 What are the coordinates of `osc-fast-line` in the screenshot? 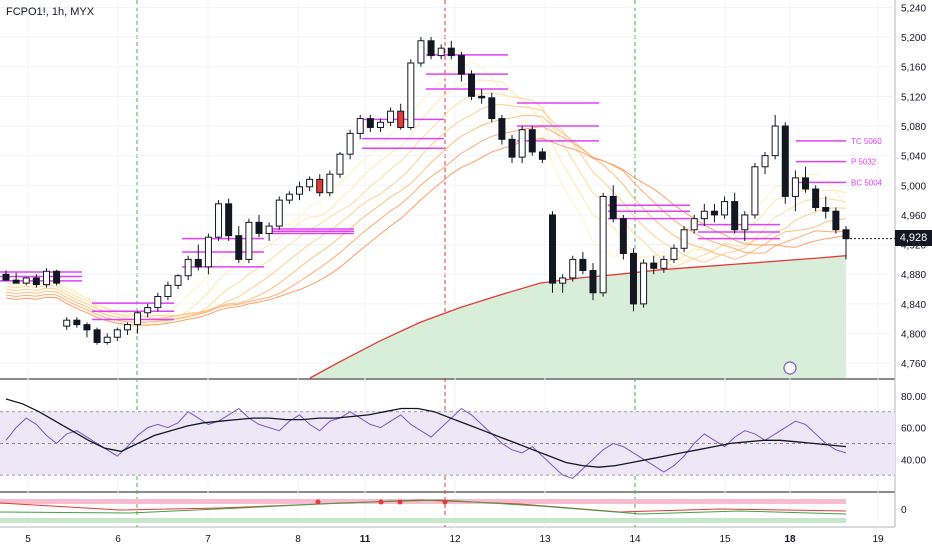 It's located at (426, 443).